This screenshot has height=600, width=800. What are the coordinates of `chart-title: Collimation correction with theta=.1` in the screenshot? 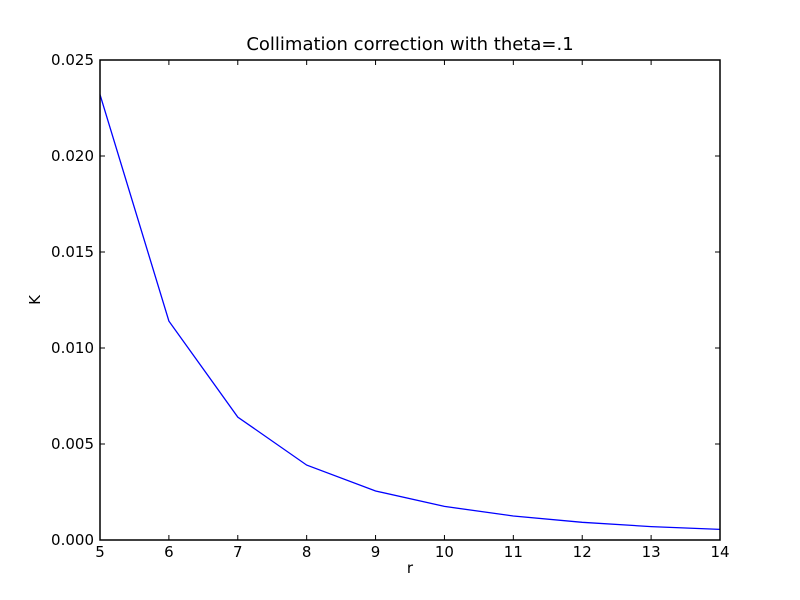 It's located at (409, 44).